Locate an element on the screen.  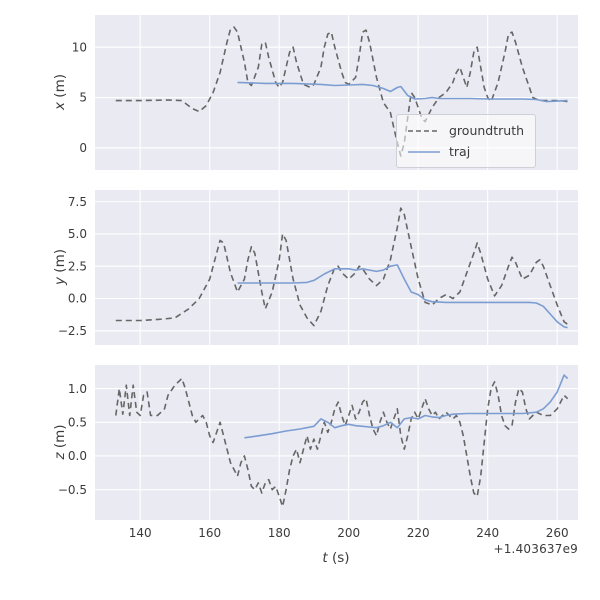
legend-label-traj: traj is located at coordinates (460, 151).